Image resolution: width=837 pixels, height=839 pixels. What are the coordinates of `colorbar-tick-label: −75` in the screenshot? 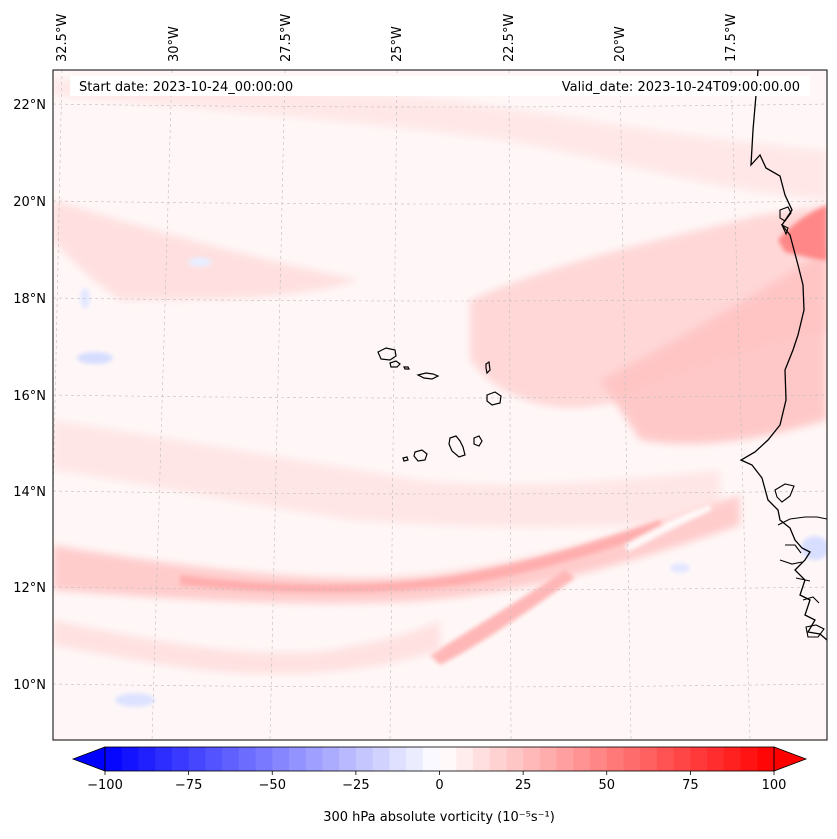 It's located at (188, 785).